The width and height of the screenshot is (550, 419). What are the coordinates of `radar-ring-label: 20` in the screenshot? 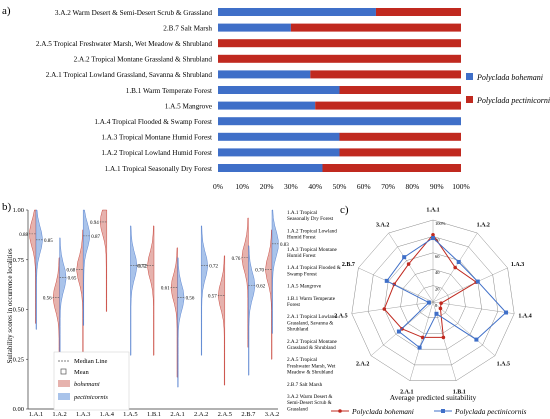 It's located at (437, 289).